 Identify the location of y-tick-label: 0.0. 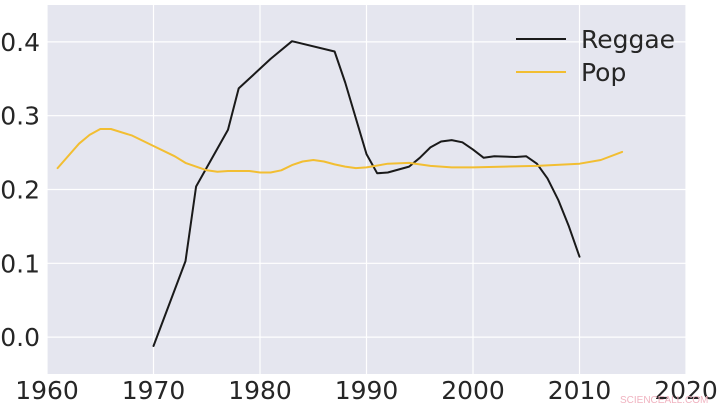
(20, 337).